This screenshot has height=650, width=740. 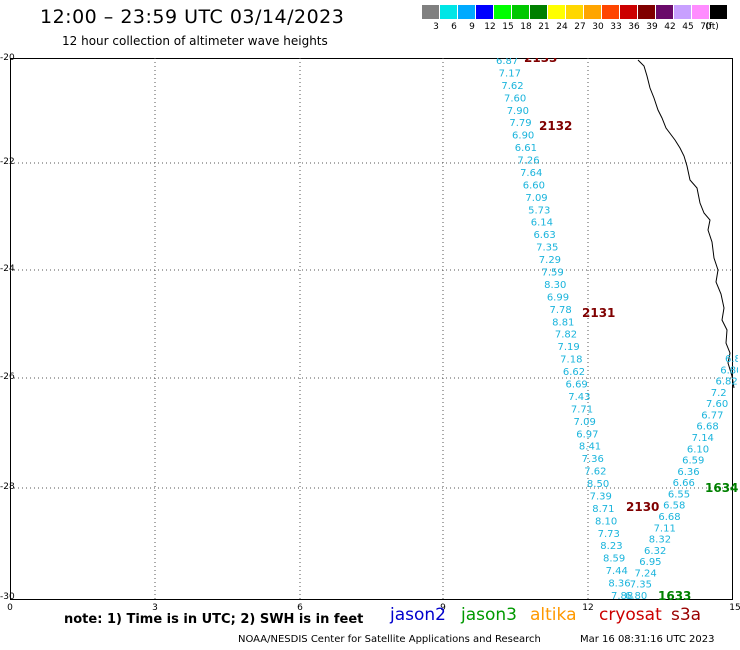 I want to click on wave-height-value: 6.62, so click(x=574, y=372).